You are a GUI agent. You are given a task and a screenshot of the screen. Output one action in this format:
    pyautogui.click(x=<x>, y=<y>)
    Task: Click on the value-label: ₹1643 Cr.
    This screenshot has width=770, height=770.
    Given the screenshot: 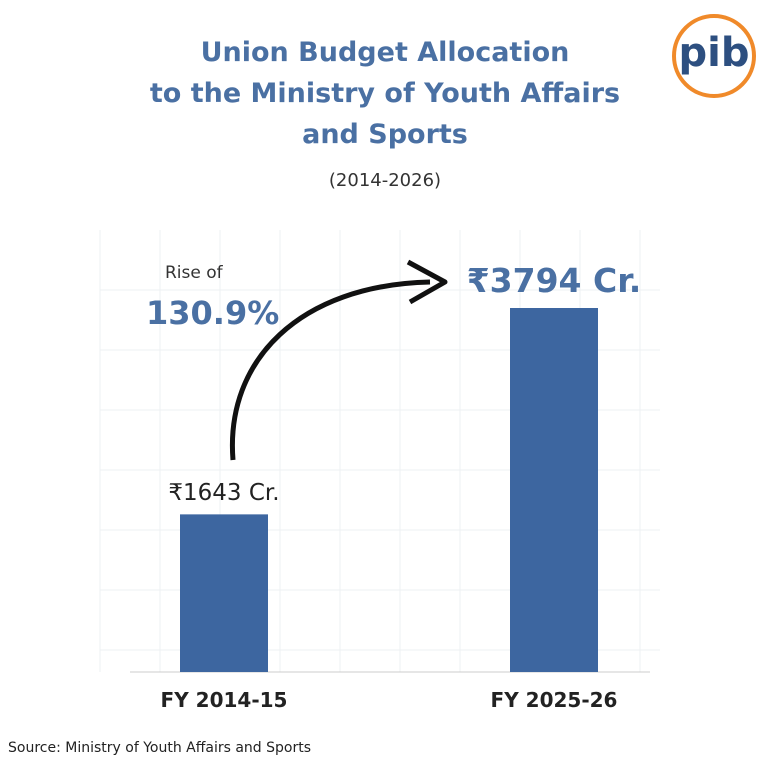 What is the action you would take?
    pyautogui.click(x=224, y=493)
    